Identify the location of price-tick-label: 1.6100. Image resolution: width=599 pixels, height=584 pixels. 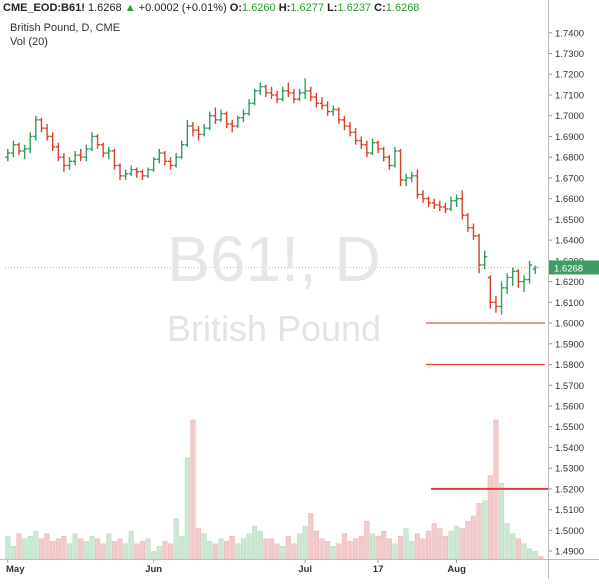
(569, 303).